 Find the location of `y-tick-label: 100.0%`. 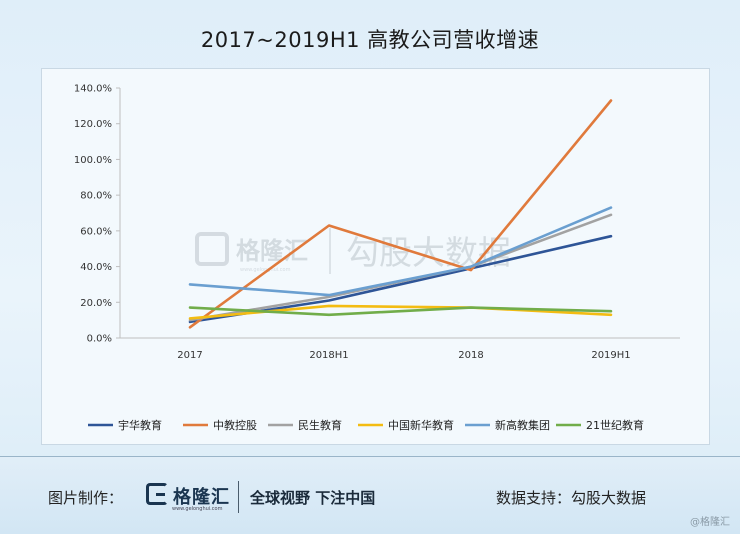

y-tick-label: 100.0% is located at coordinates (93, 160).